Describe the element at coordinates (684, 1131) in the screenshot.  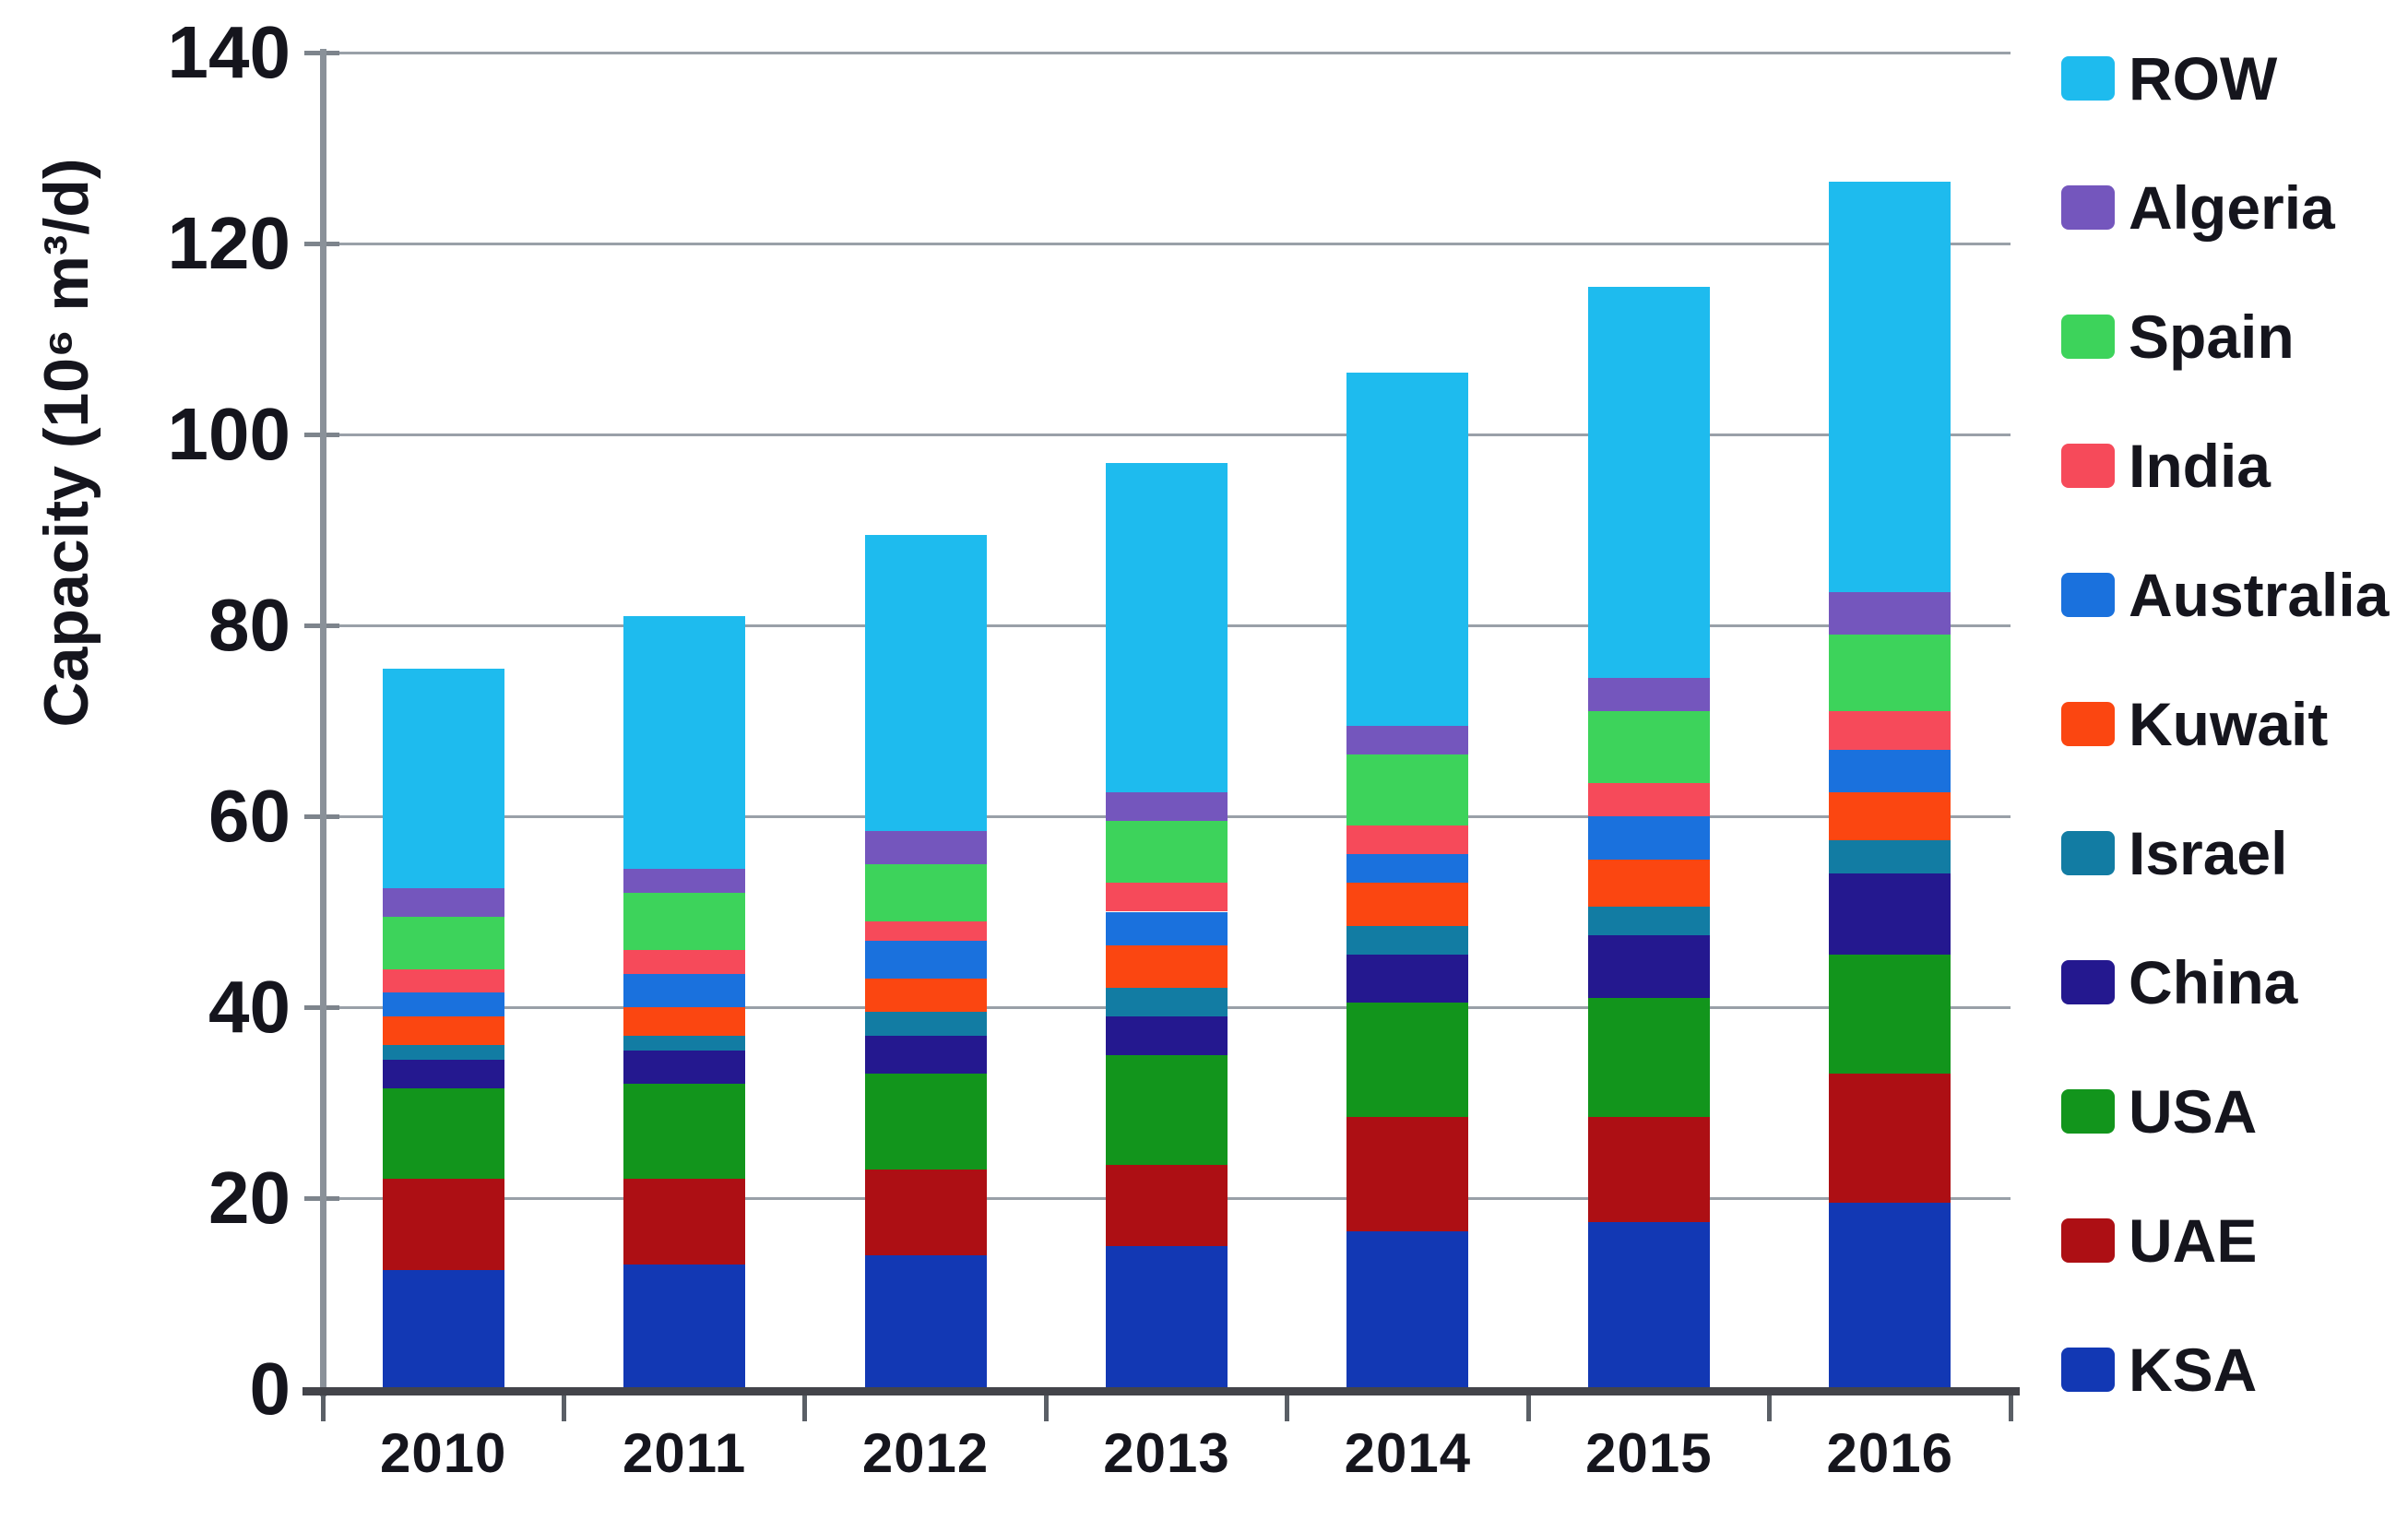
I see `bar-segment-usa-2011` at that location.